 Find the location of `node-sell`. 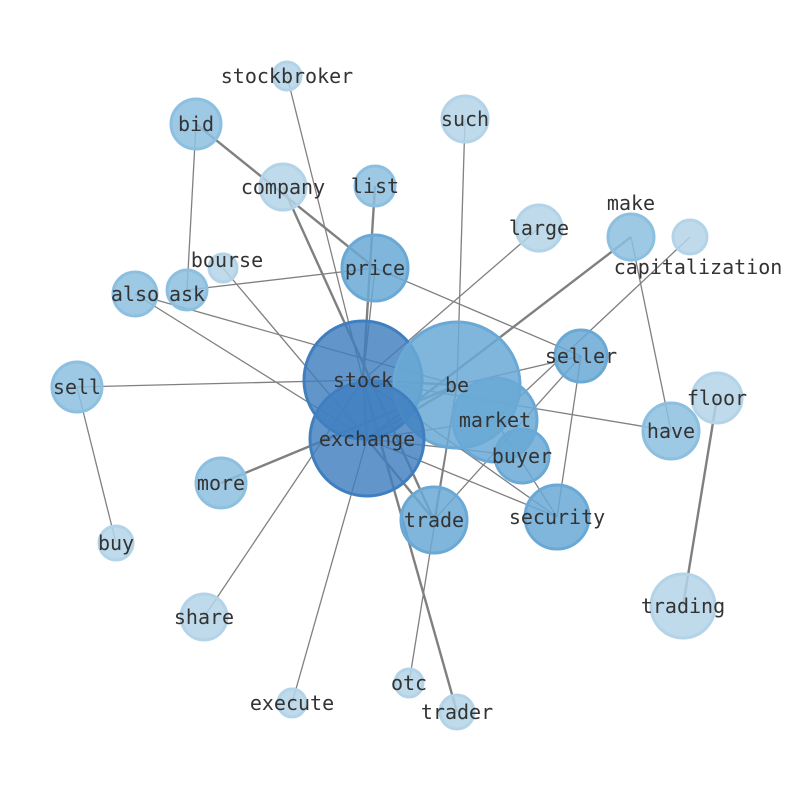

node-sell is located at coordinates (77, 387).